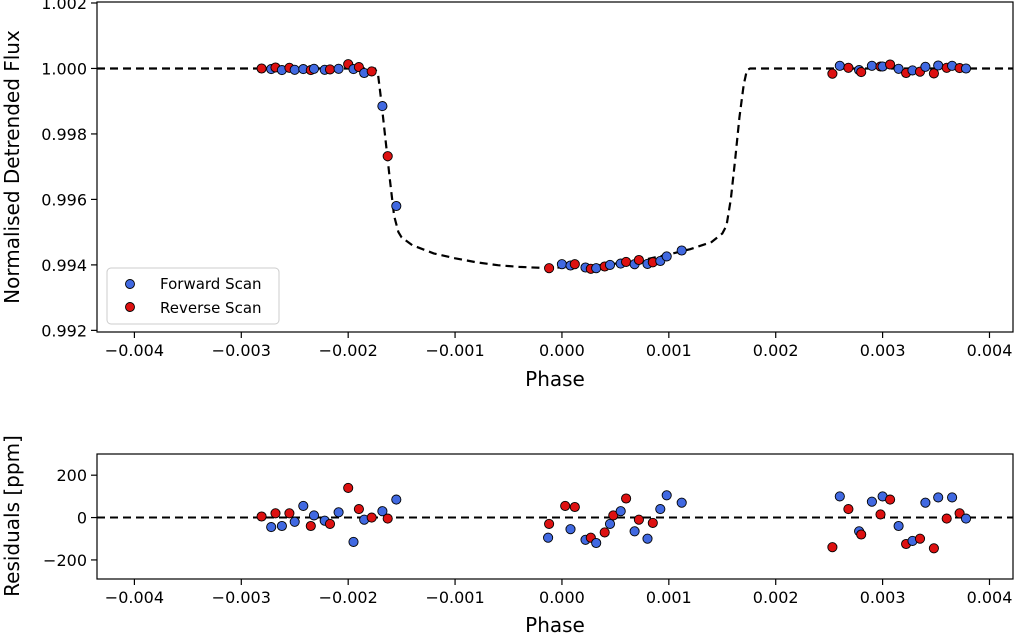 The height and width of the screenshot is (636, 1020). What do you see at coordinates (64, 199) in the screenshot?
I see `y-tick-label: 0.996` at bounding box center [64, 199].